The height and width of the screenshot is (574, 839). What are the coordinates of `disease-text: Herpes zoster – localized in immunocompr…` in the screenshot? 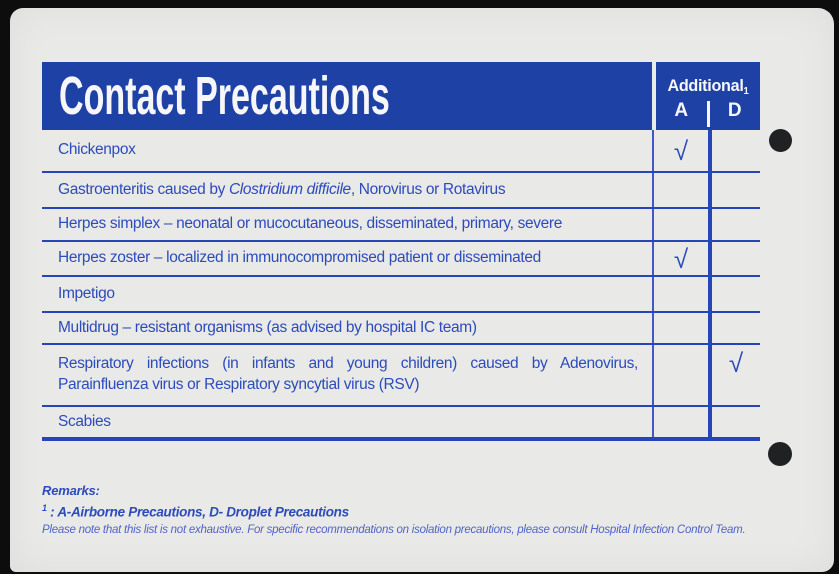 It's located at (299, 257).